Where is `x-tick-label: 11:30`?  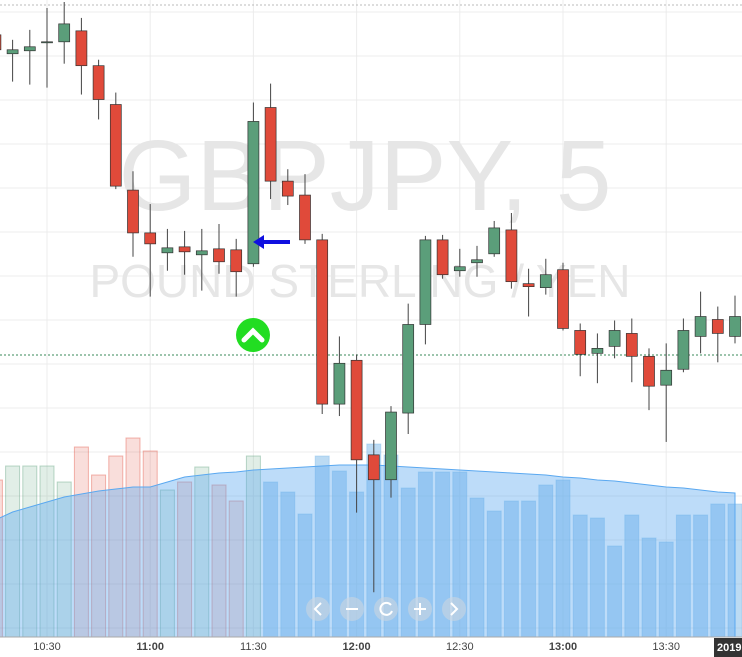
x-tick-label: 11:30 is located at coordinates (253, 647).